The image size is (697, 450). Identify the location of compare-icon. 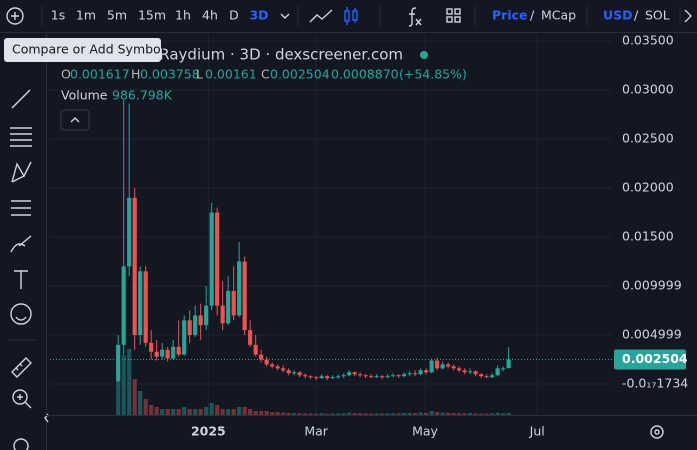
(15, 16).